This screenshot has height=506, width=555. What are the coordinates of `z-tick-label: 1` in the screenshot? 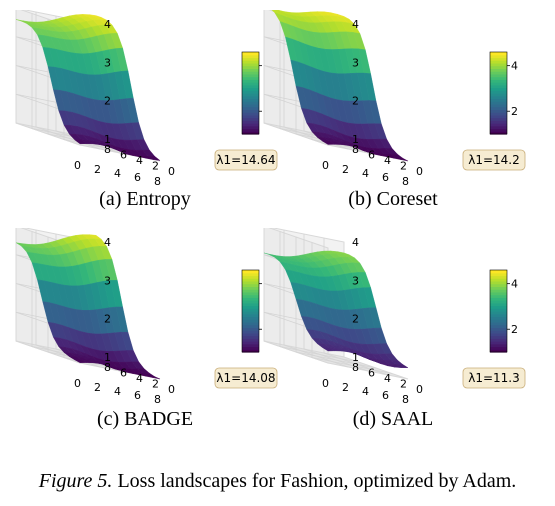 It's located at (355, 357).